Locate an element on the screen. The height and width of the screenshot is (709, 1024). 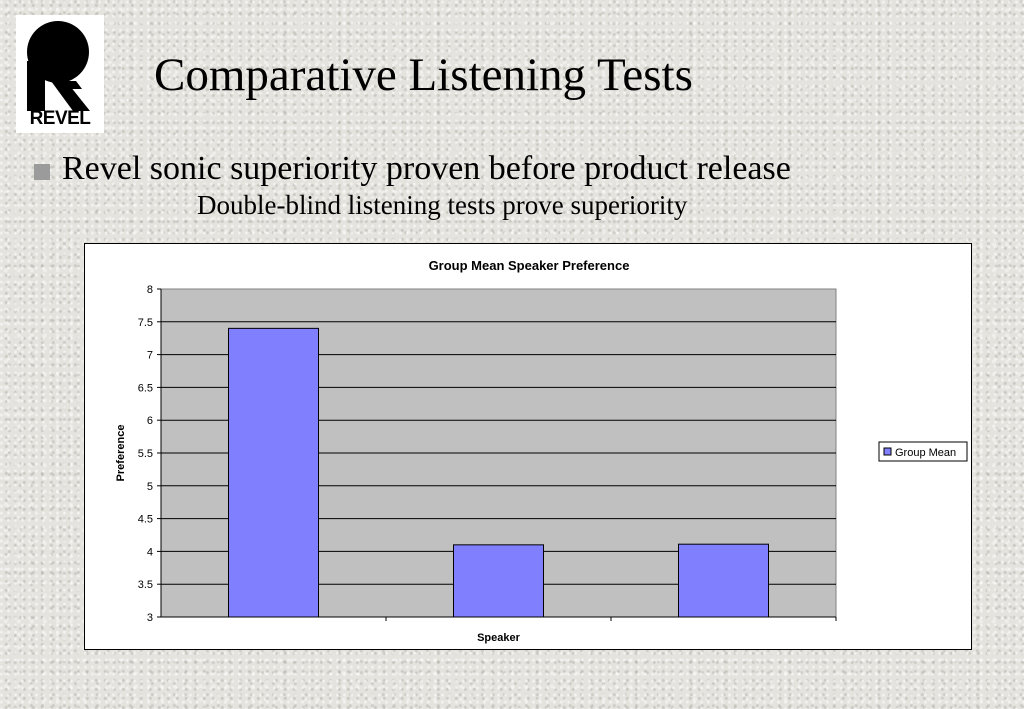
slide-title: Comparative Listening Tests is located at coordinates (423, 75).